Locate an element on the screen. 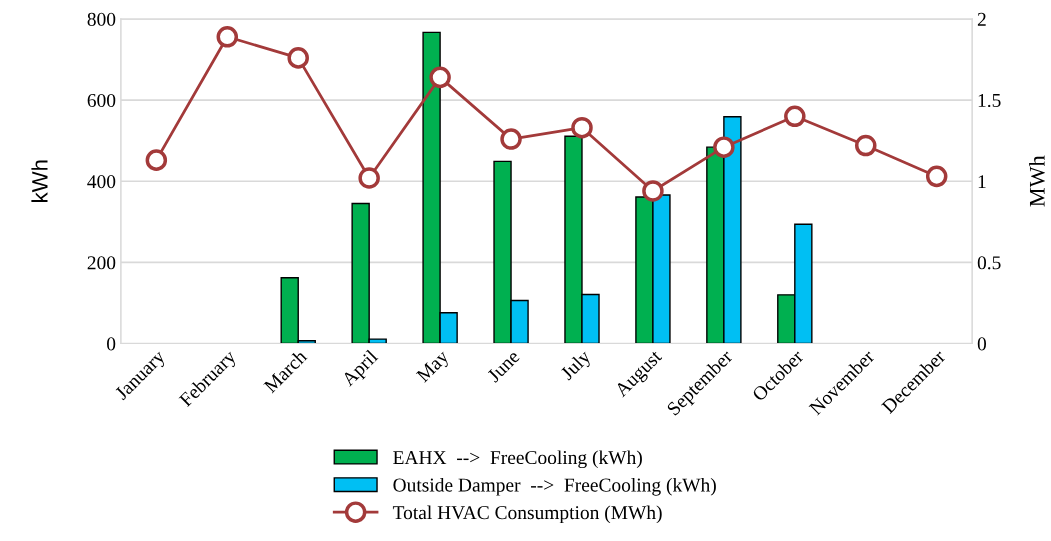  y-axis-title: kWh is located at coordinates (39, 181).